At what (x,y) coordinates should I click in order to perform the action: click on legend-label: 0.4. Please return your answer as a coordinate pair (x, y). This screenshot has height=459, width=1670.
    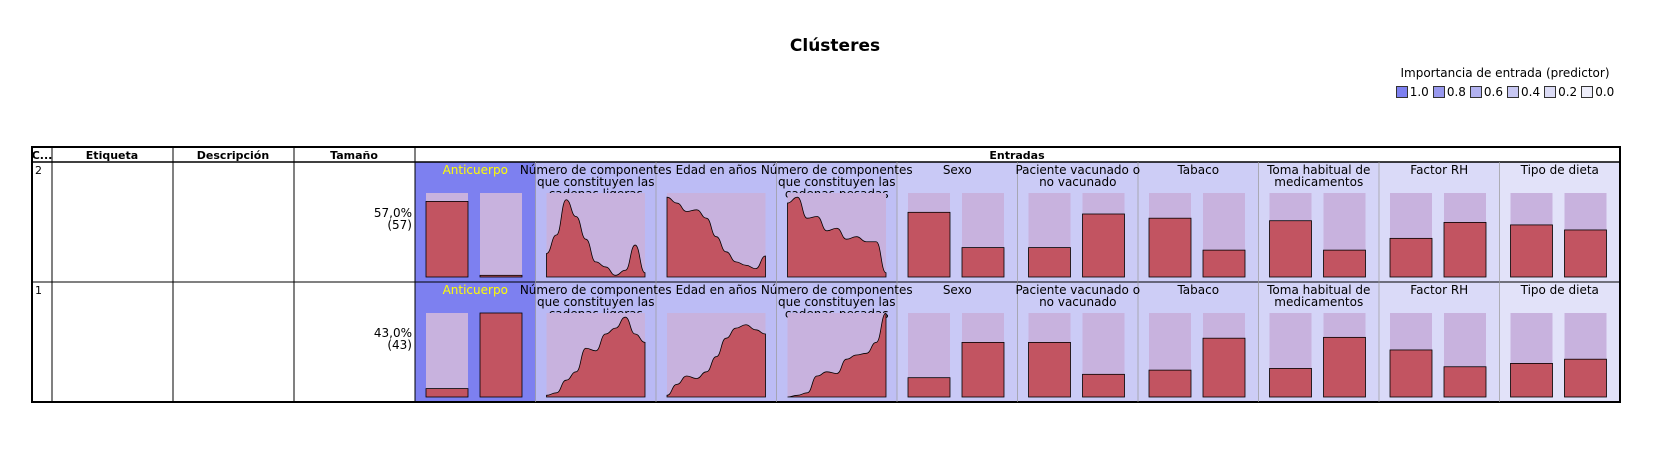
    Looking at the image, I should click on (1531, 92).